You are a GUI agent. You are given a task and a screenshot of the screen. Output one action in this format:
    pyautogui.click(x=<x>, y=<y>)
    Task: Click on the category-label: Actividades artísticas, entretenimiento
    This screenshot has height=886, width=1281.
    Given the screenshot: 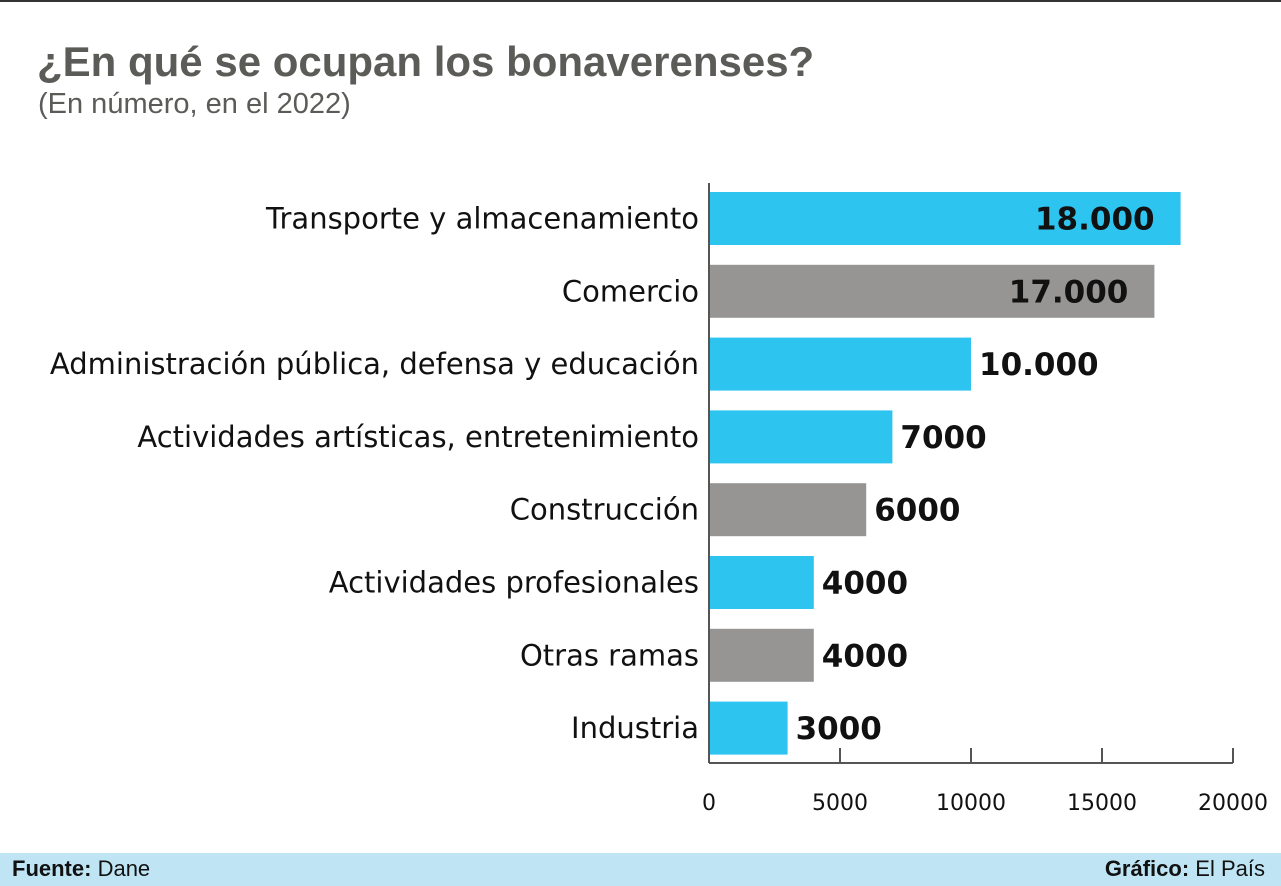 What is the action you would take?
    pyautogui.click(x=418, y=437)
    